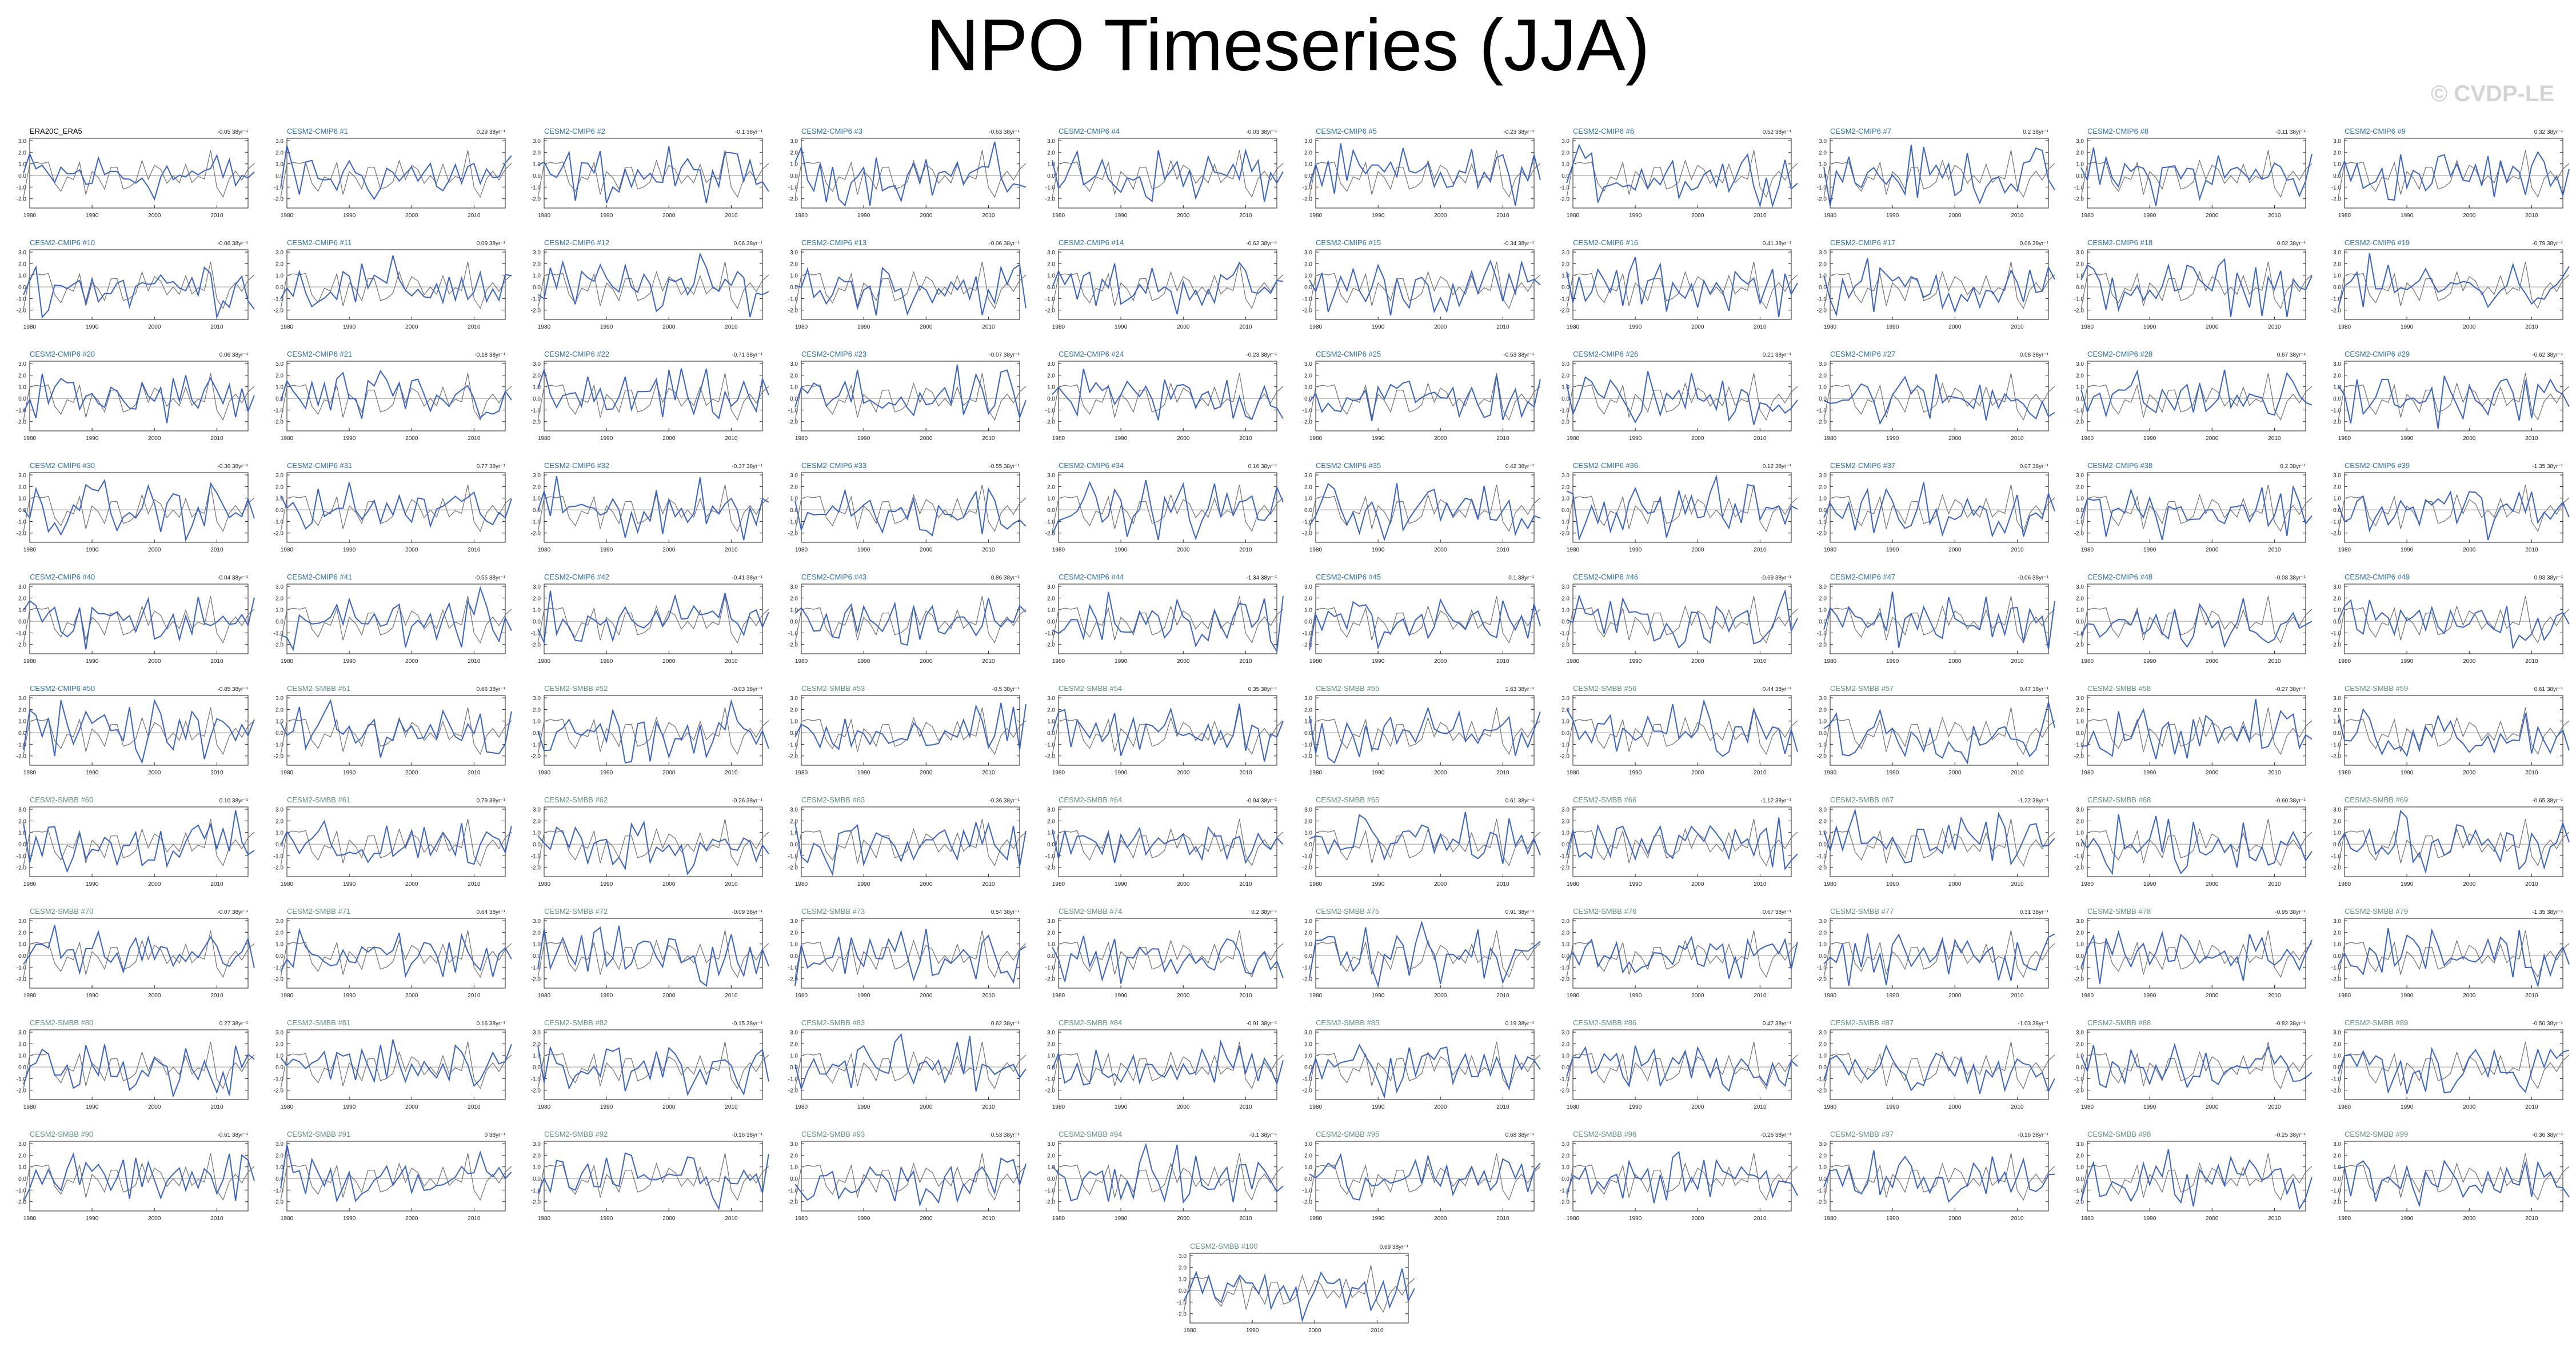  What do you see at coordinates (2492, 93) in the screenshot?
I see `watermark: © CVDP-LE` at bounding box center [2492, 93].